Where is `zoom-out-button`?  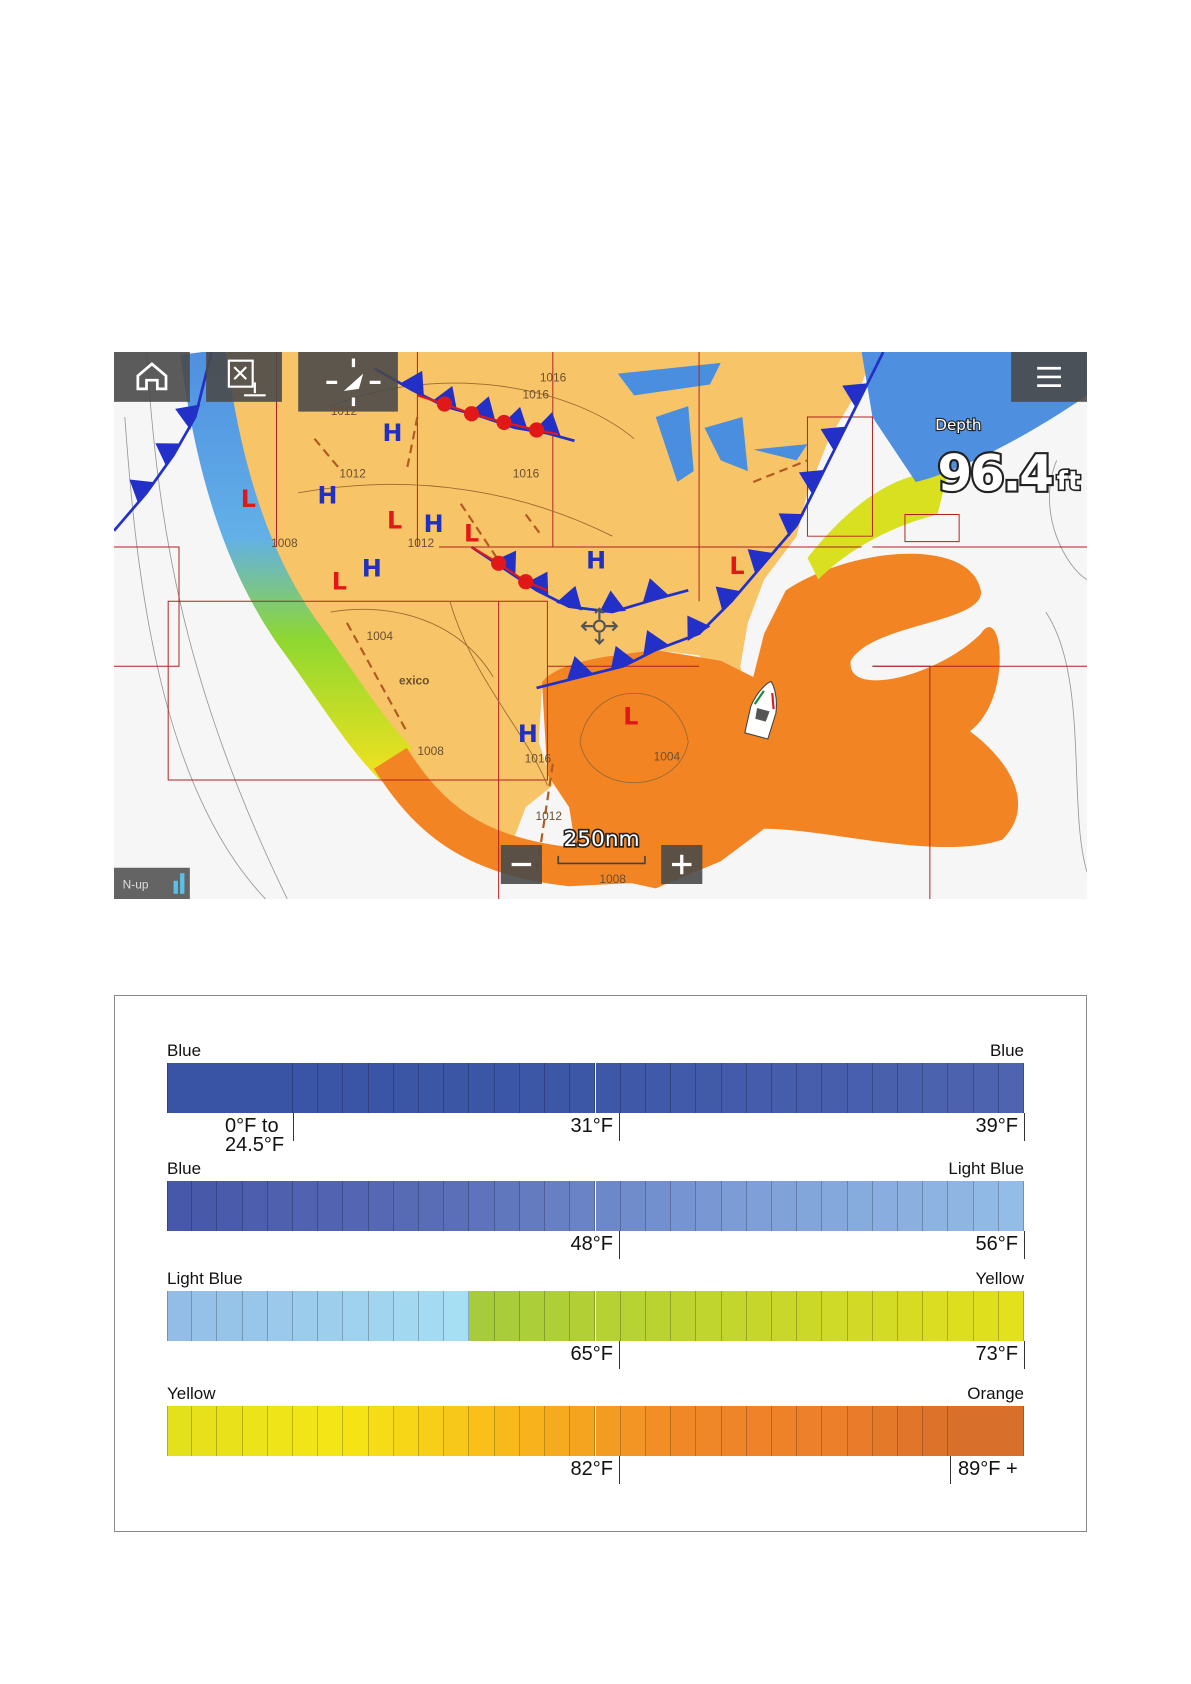
zoom-out-button is located at coordinates (521, 864).